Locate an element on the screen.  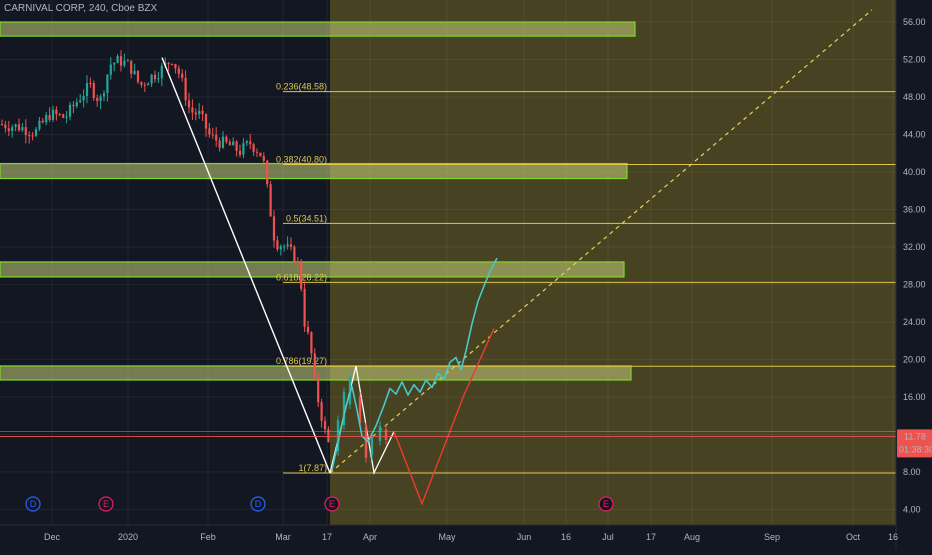
event-marker-label: D is located at coordinates (258, 504).